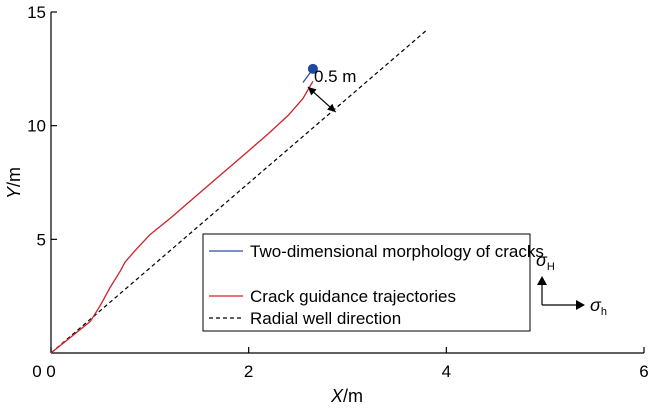  I want to click on marker-layer, so click(312, 68).